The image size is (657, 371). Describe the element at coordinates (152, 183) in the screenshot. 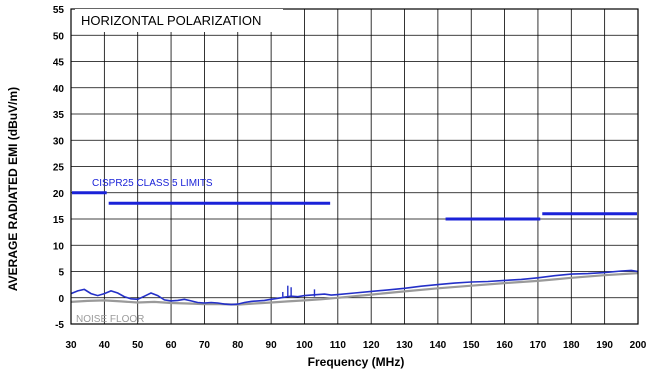

I see `limit-label: CISPR25 CLASS 5 LIMITS` at that location.